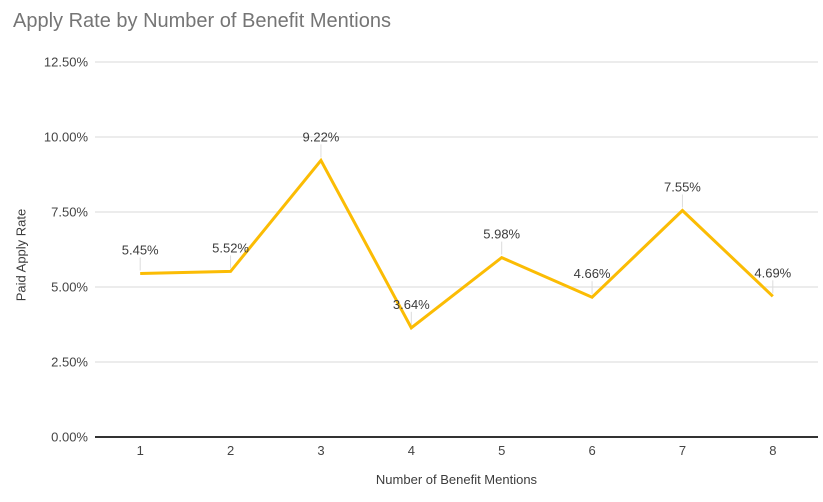  Describe the element at coordinates (411, 304) in the screenshot. I see `data-label: 3.64%` at that location.